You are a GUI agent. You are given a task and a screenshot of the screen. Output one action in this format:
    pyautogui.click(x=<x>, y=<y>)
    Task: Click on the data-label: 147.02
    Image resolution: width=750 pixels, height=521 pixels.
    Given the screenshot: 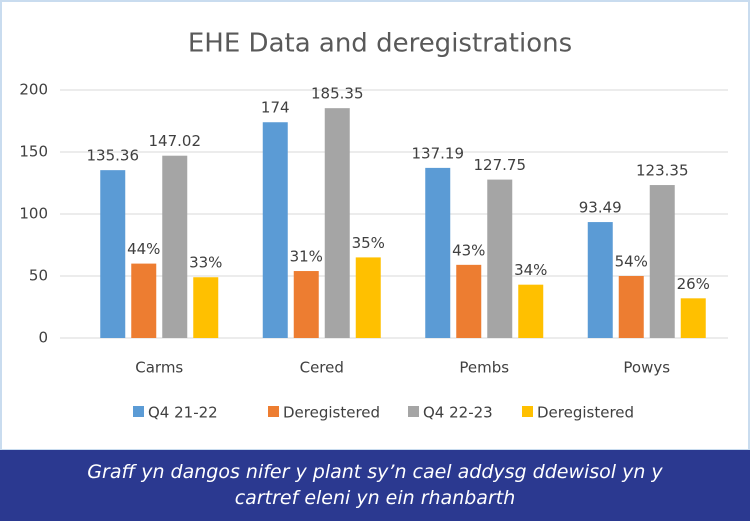 What is the action you would take?
    pyautogui.click(x=175, y=141)
    